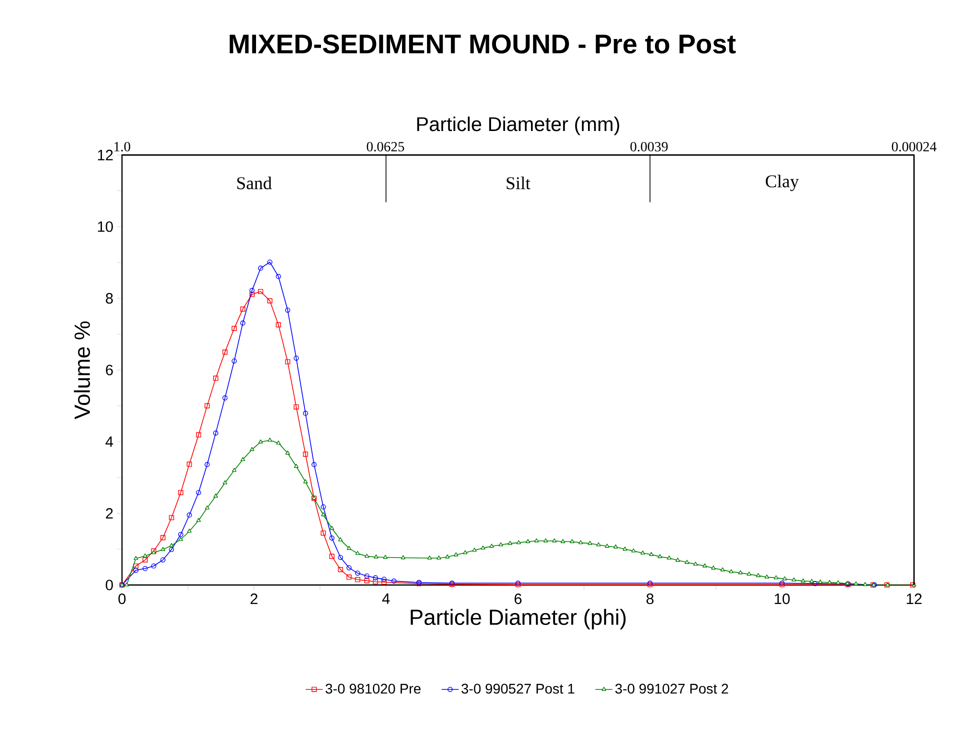  I want to click on x2-tick-label: 0.0625, so click(385, 147).